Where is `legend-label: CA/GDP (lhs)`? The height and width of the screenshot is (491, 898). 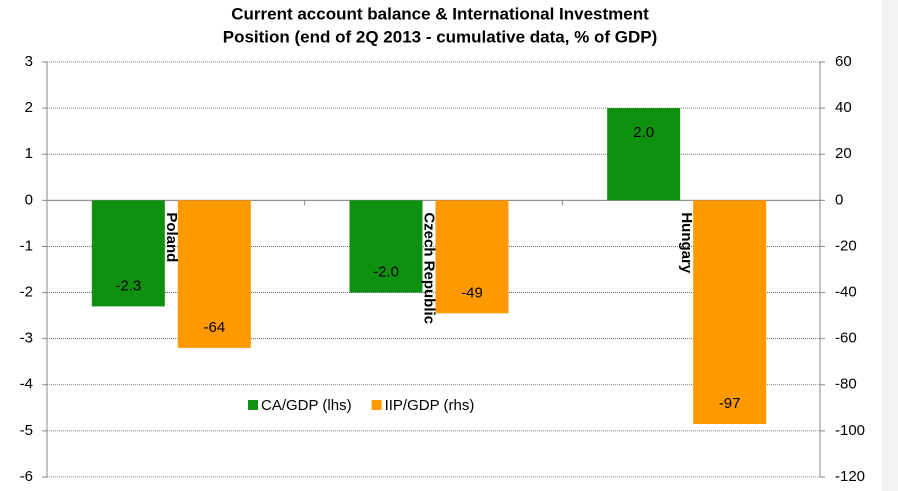
legend-label: CA/GDP (lhs) is located at coordinates (306, 405).